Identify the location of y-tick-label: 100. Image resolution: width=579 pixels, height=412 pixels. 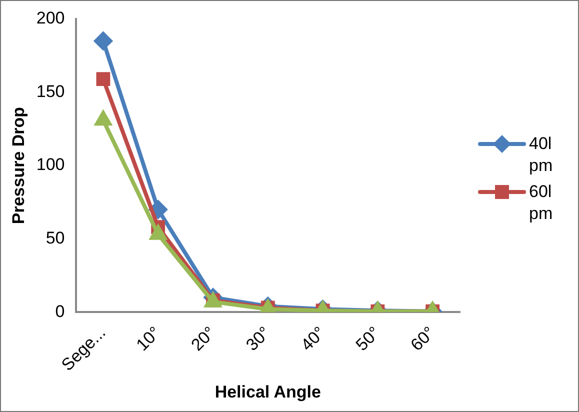
(50, 164).